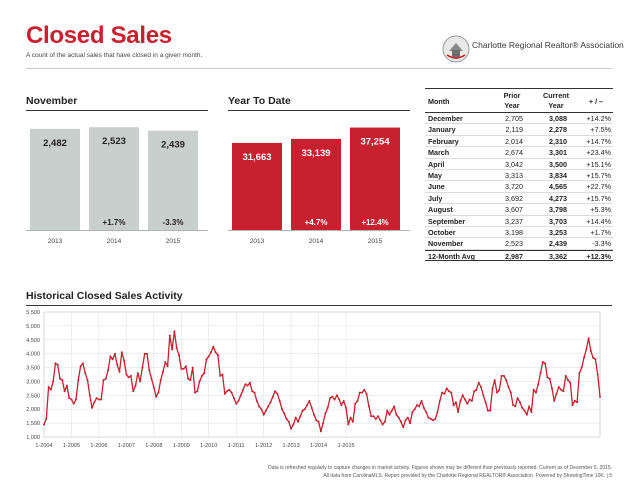  Describe the element at coordinates (439, 101) in the screenshot. I see `header-month: Month` at that location.